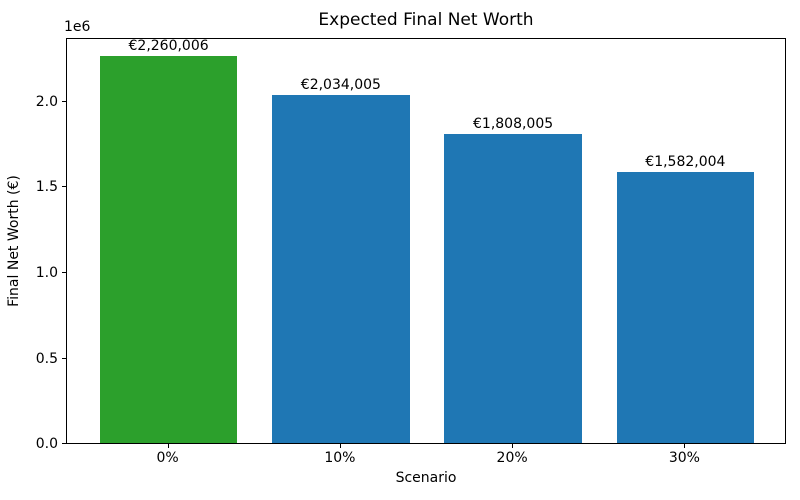 The image size is (800, 500). I want to click on y-tick-label: 0.5, so click(46, 358).